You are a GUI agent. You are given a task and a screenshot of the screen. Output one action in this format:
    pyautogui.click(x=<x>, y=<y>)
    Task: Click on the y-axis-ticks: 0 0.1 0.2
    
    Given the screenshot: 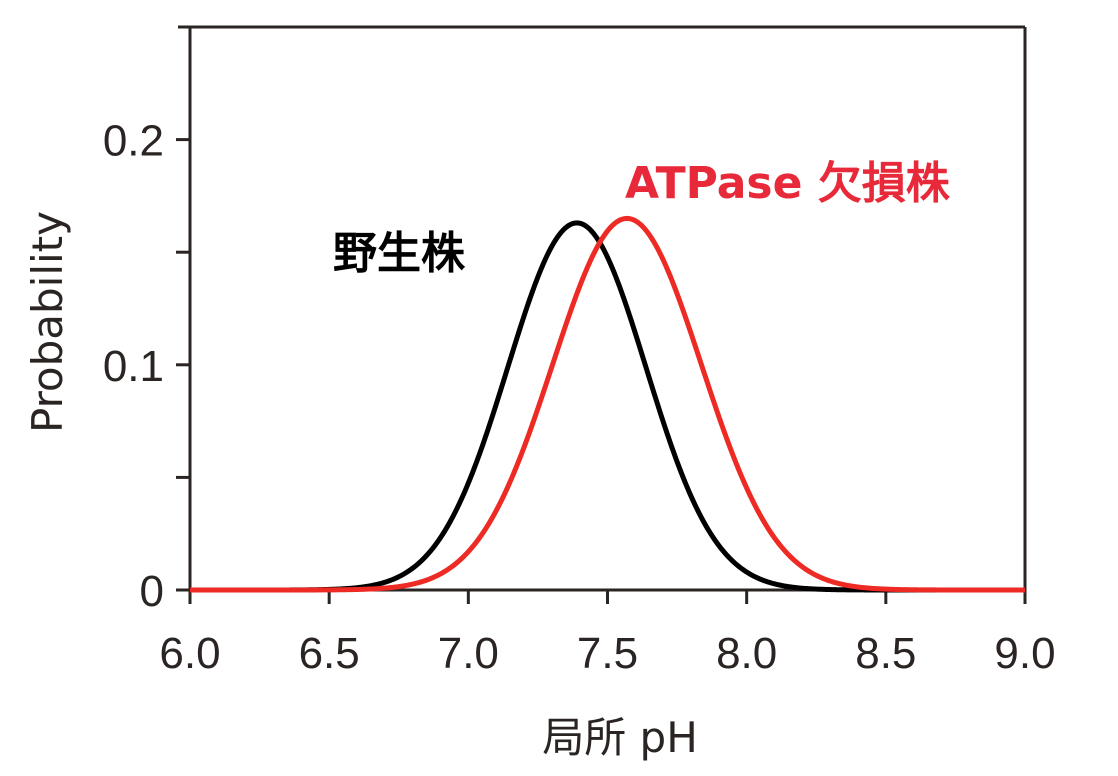 What is the action you would take?
    pyautogui.click(x=146, y=366)
    